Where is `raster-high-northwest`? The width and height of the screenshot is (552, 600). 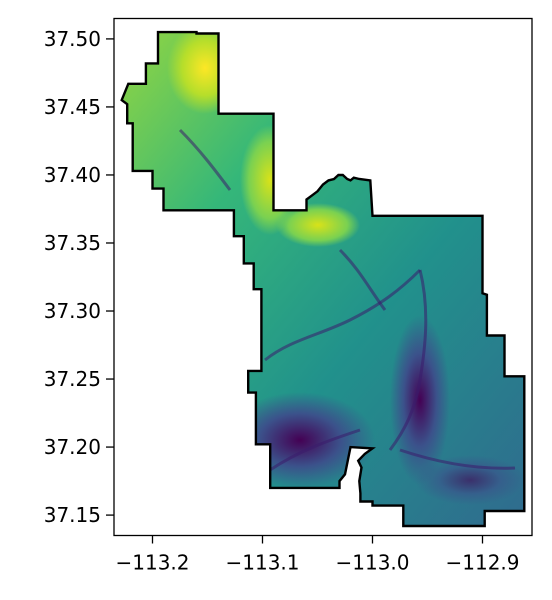
raster-high-northwest is located at coordinates (205, 73).